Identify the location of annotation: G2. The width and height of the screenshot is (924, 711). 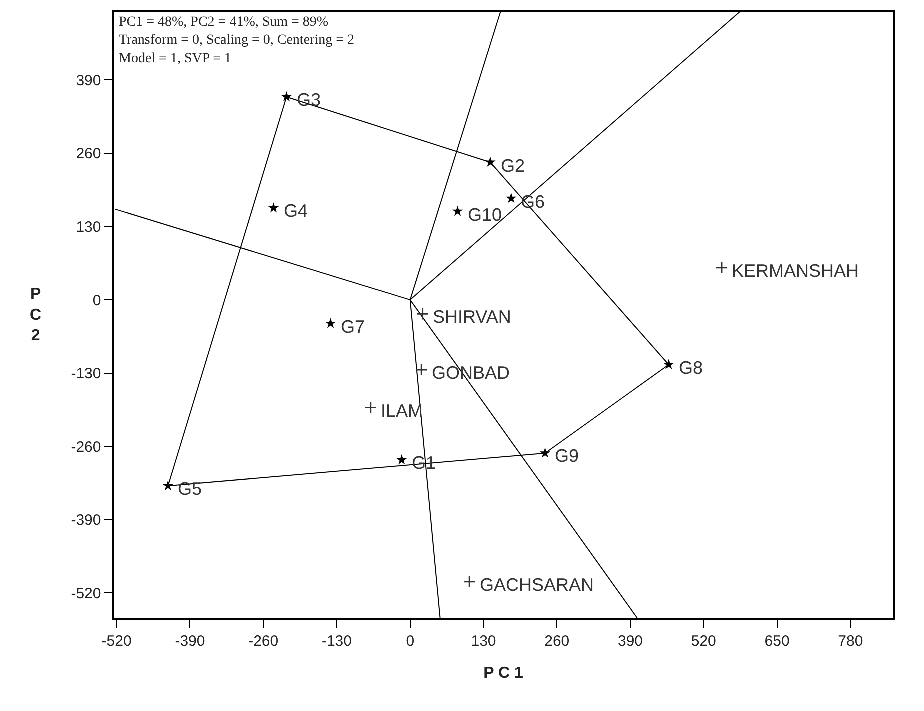
(513, 166).